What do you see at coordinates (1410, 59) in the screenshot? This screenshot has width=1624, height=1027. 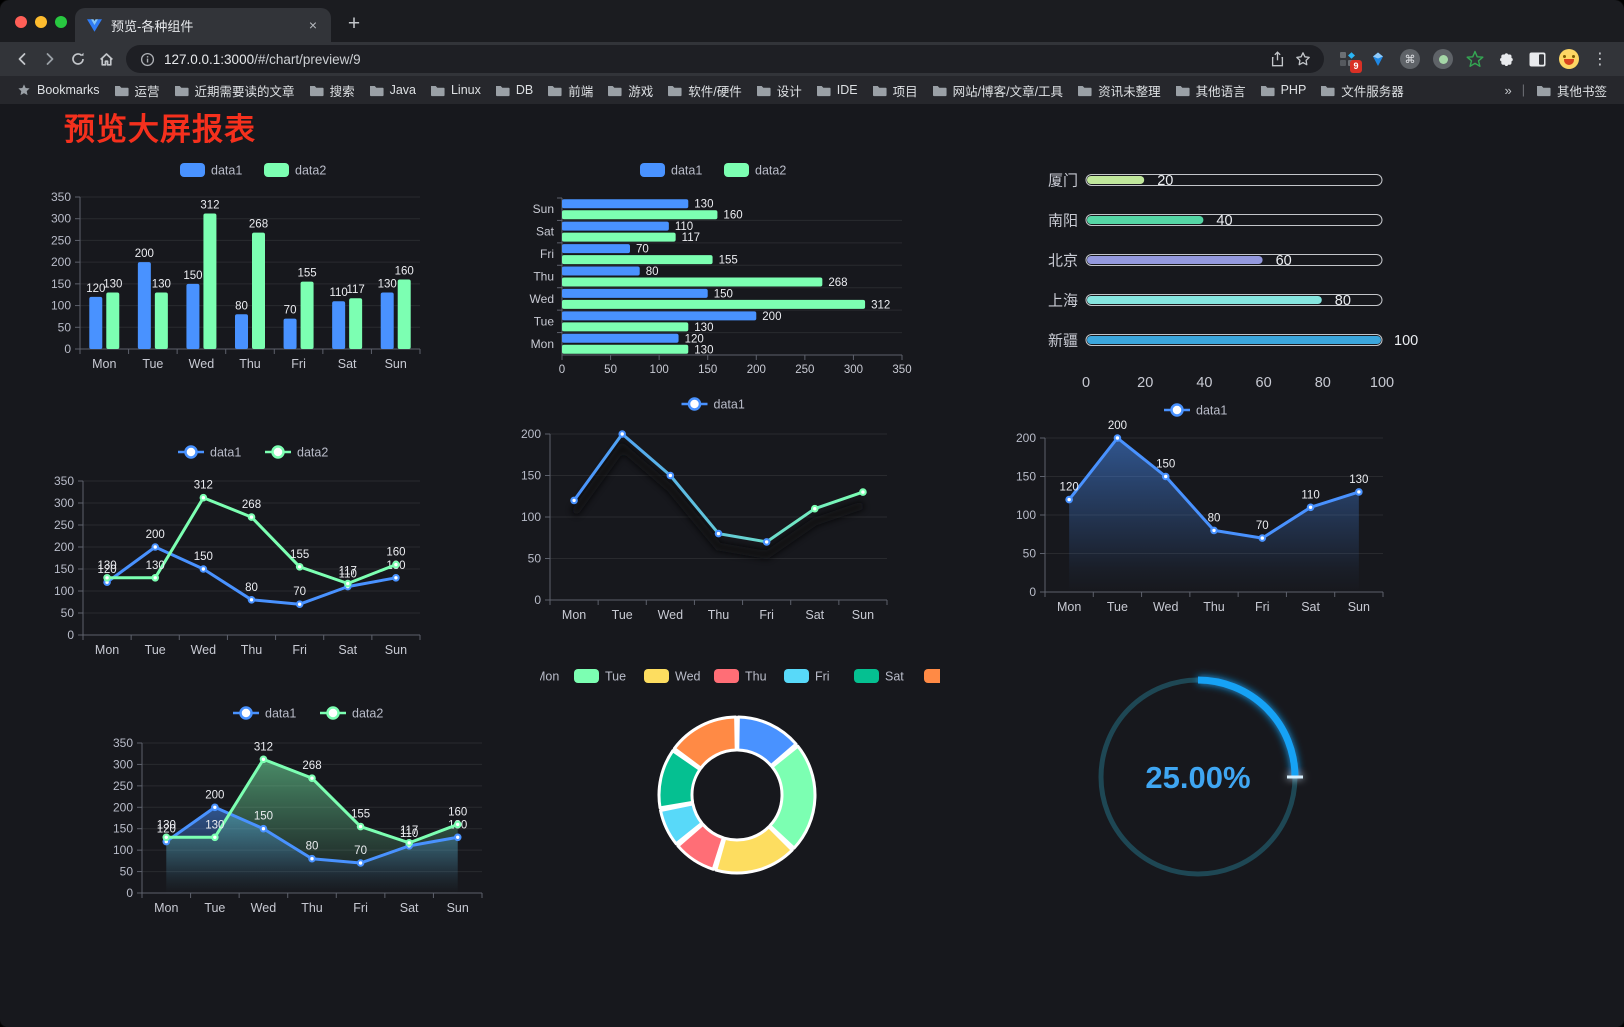 I see `command-extension-icon: ⌘` at bounding box center [1410, 59].